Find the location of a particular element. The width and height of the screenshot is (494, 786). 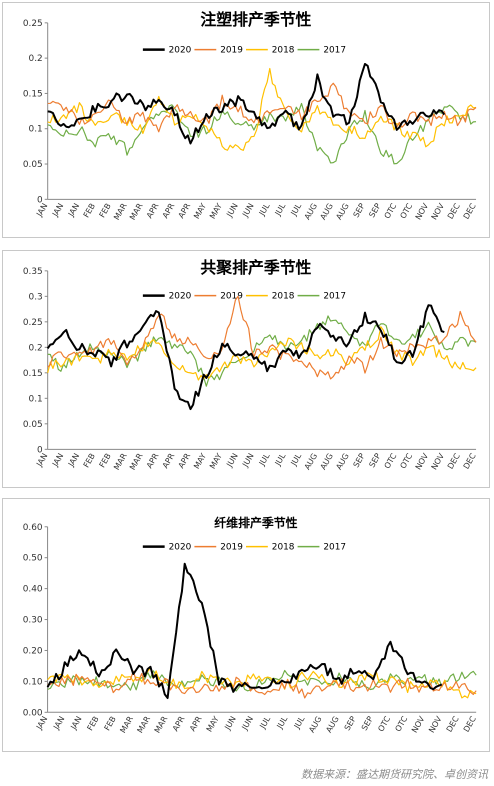

y-tick-label: 0.00 is located at coordinates (33, 713).